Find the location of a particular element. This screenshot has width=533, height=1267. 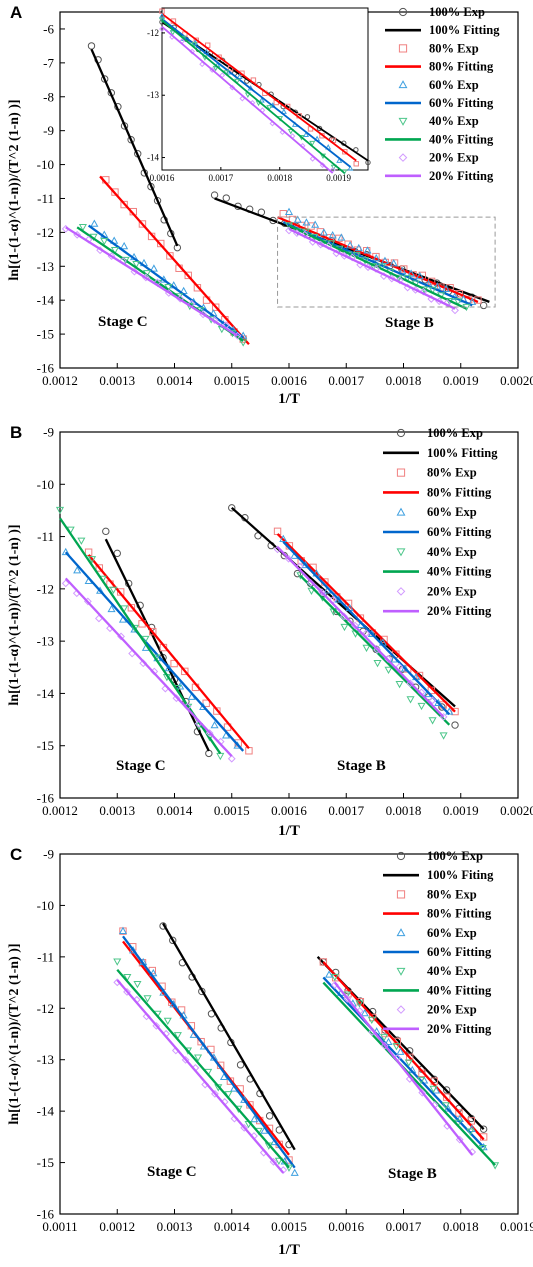

legend-entry: 100% Exp is located at coordinates (455, 856).